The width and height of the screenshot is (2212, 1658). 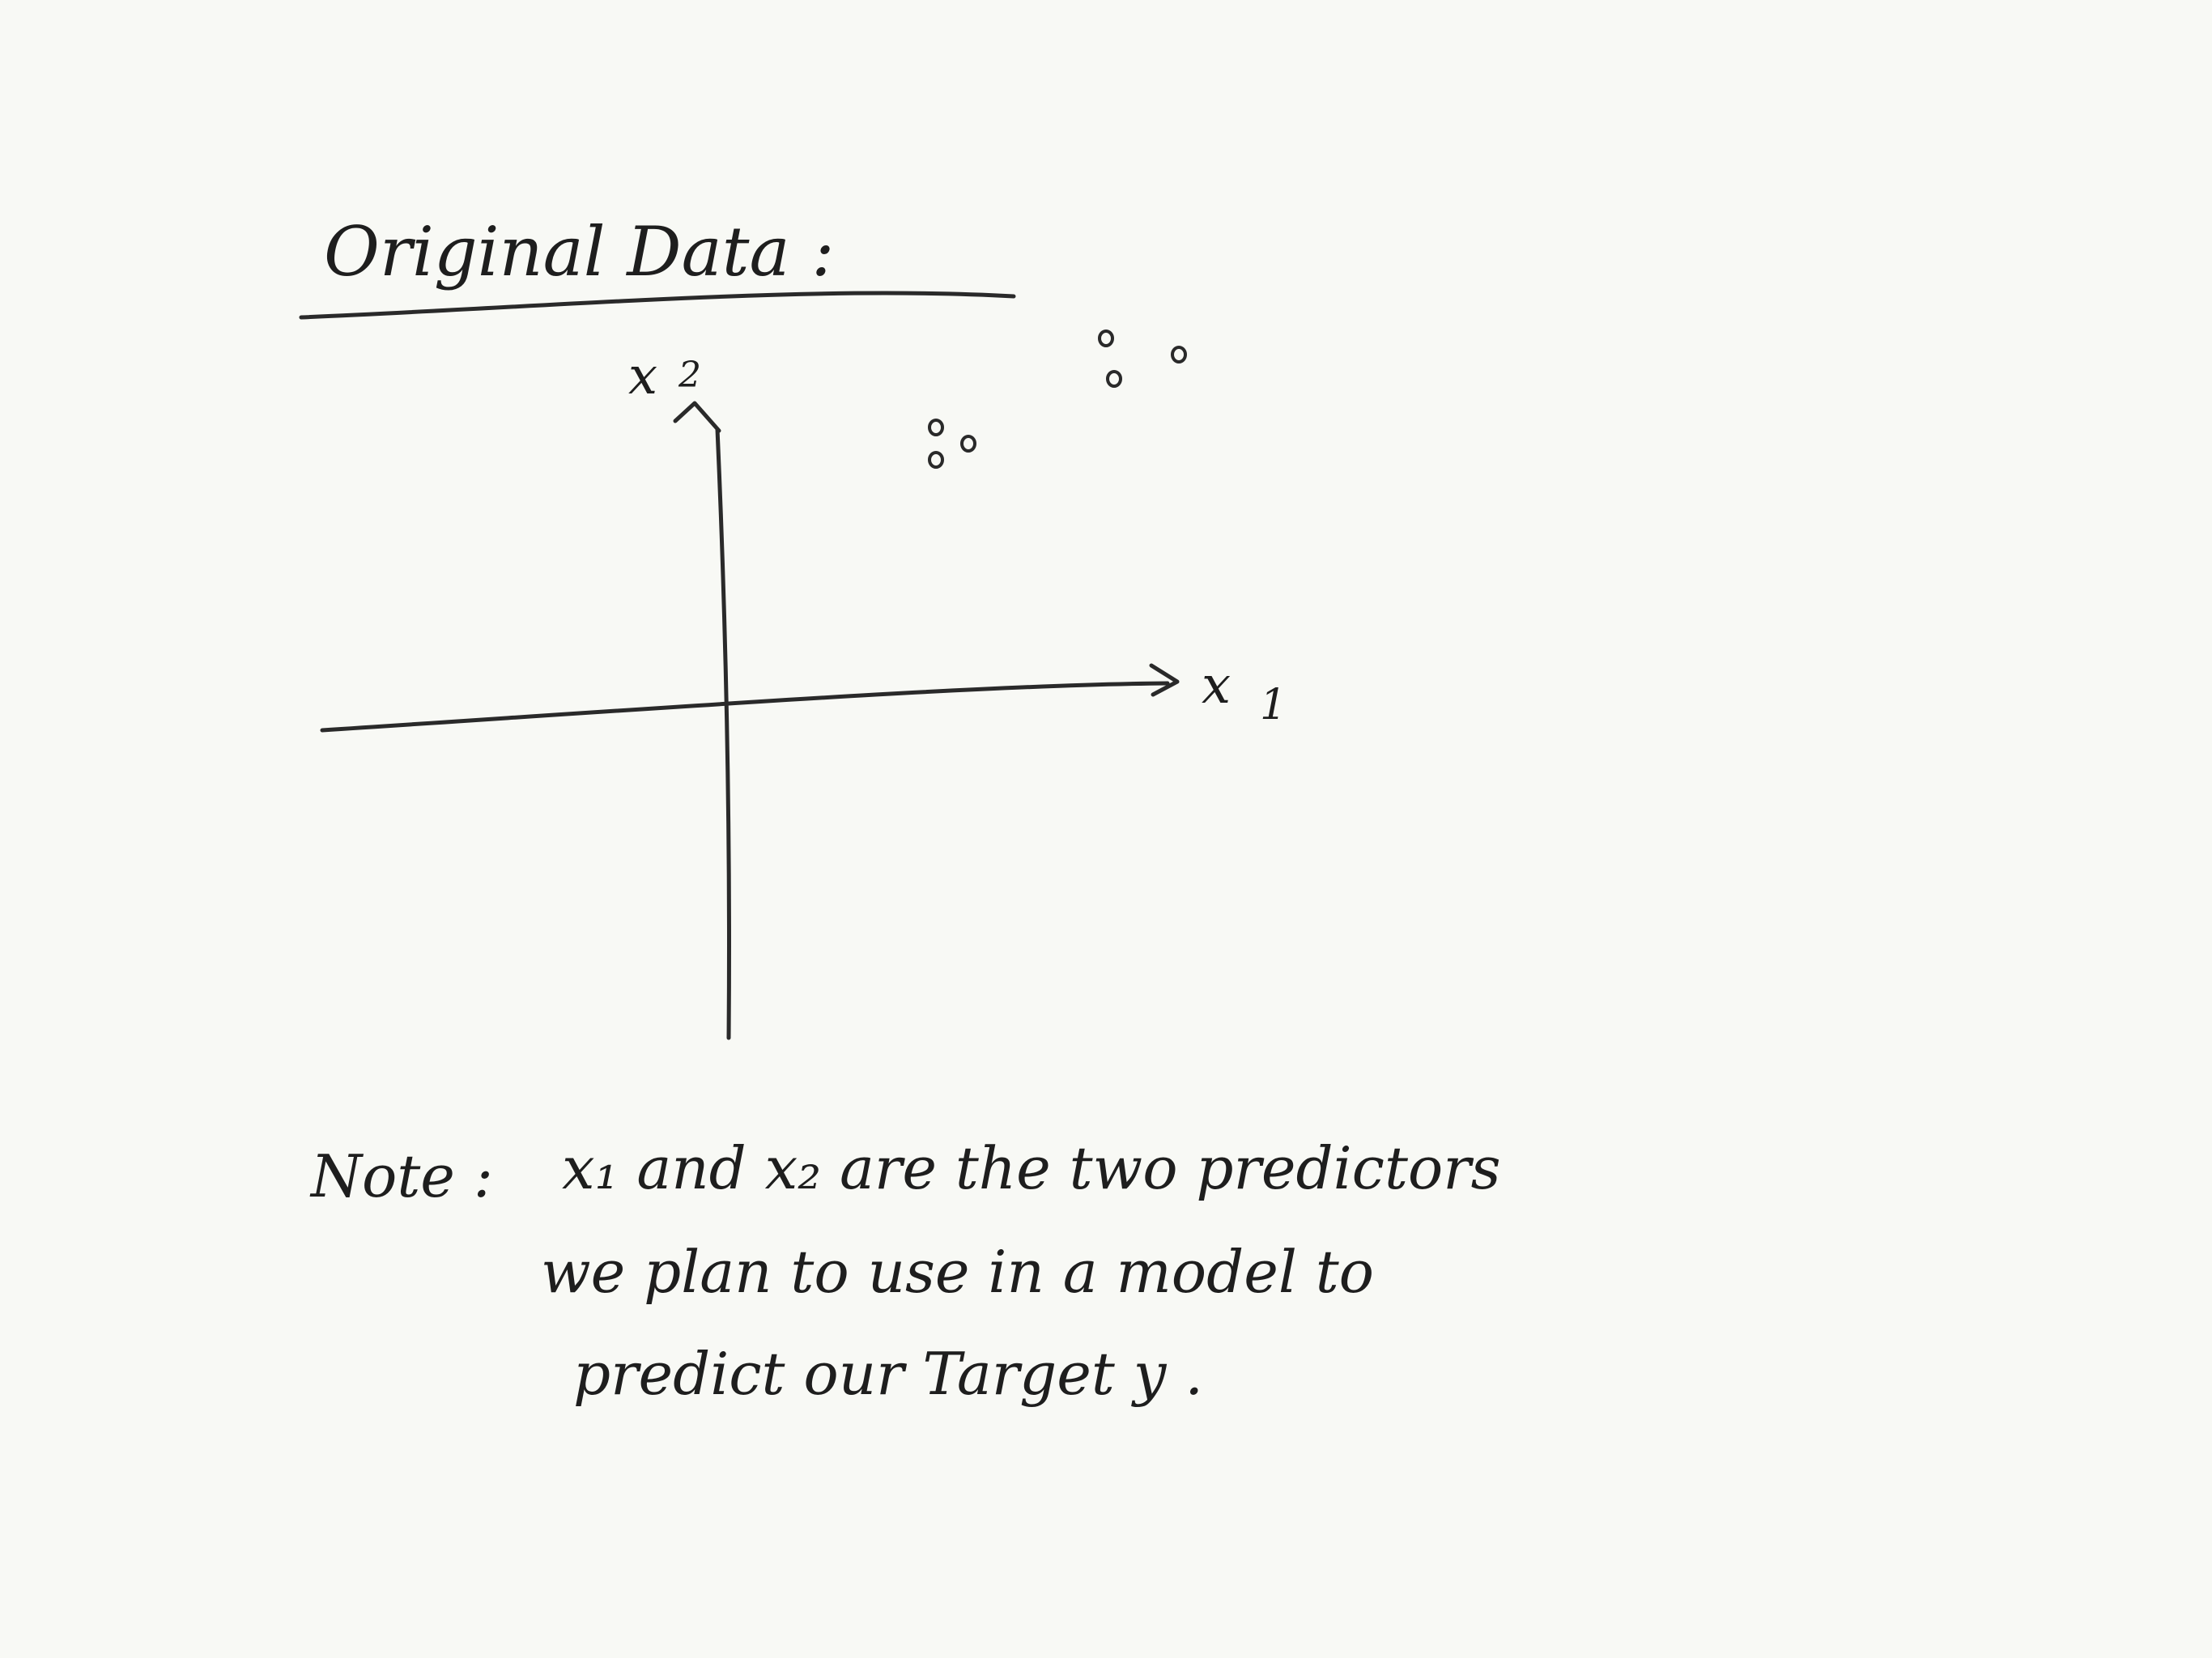 I want to click on page-title: Original Data :, so click(x=580, y=251).